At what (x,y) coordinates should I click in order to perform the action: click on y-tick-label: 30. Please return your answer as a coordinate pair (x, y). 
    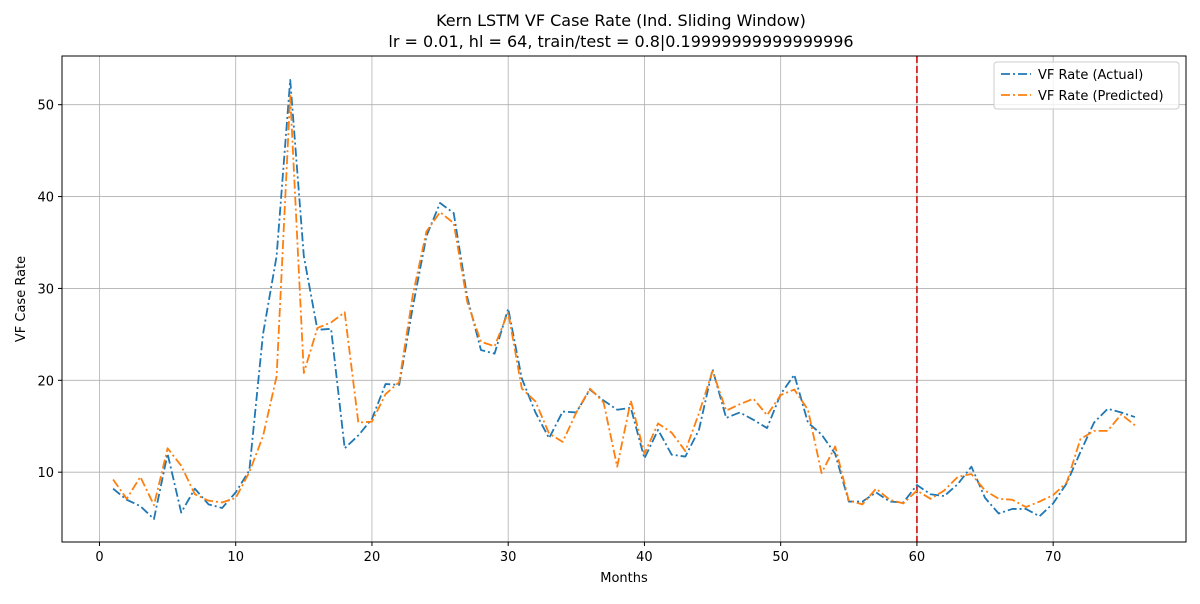
    Looking at the image, I should click on (45, 289).